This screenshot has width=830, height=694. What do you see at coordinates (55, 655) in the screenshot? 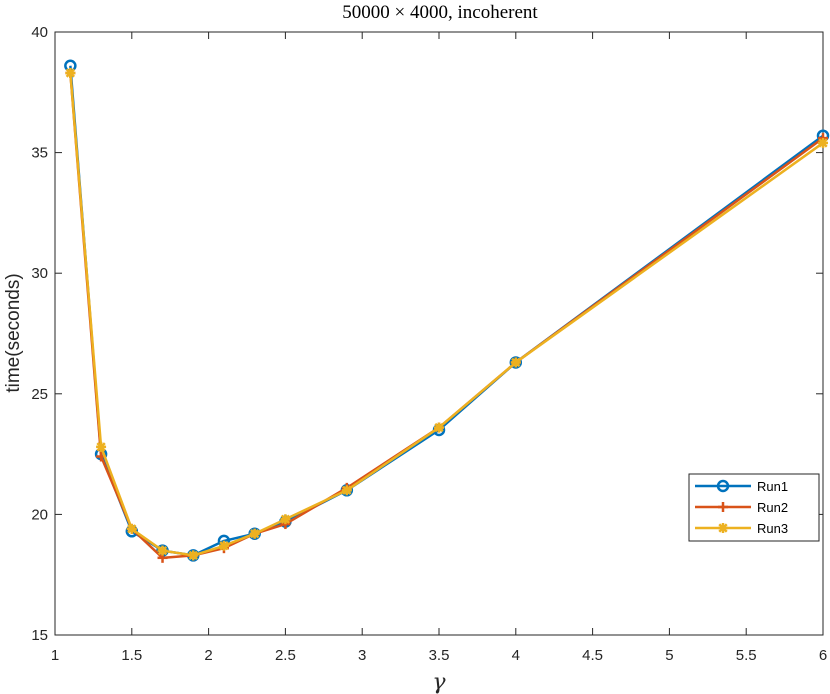
I see `x-tick-label: 1` at bounding box center [55, 655].